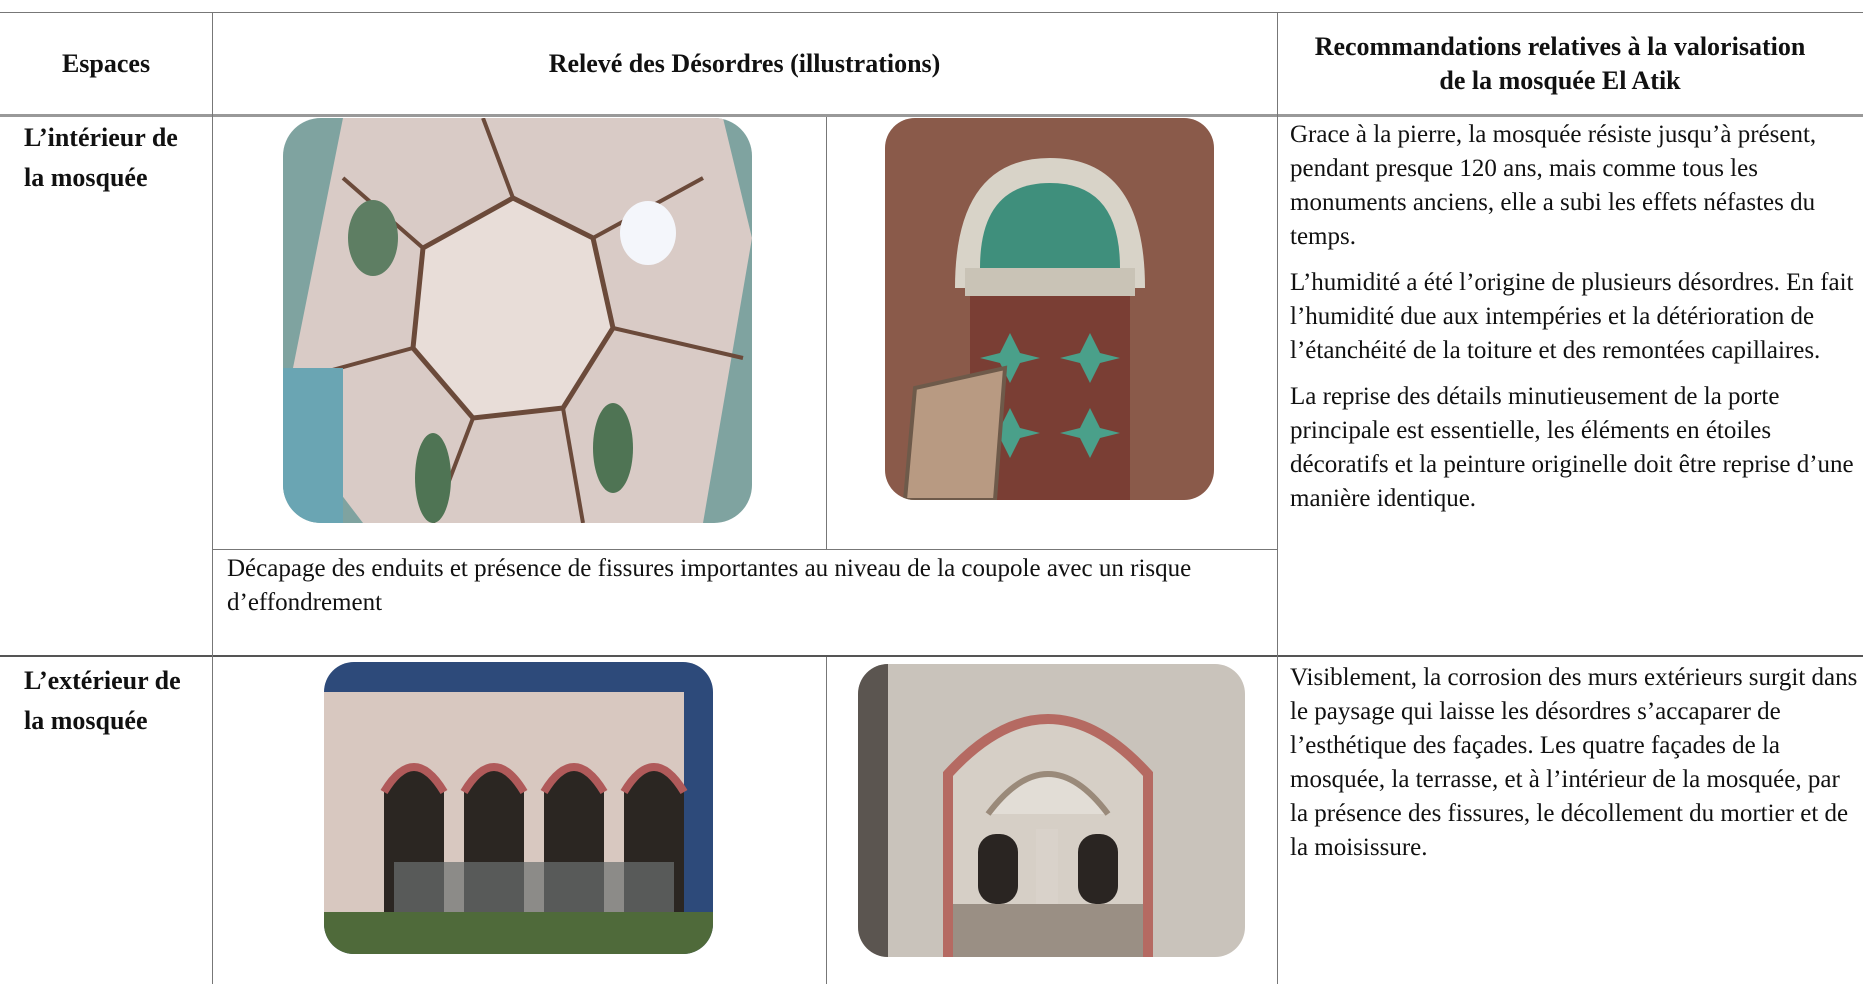 The height and width of the screenshot is (984, 1863). Describe the element at coordinates (1049, 309) in the screenshot. I see `door-photo` at that location.